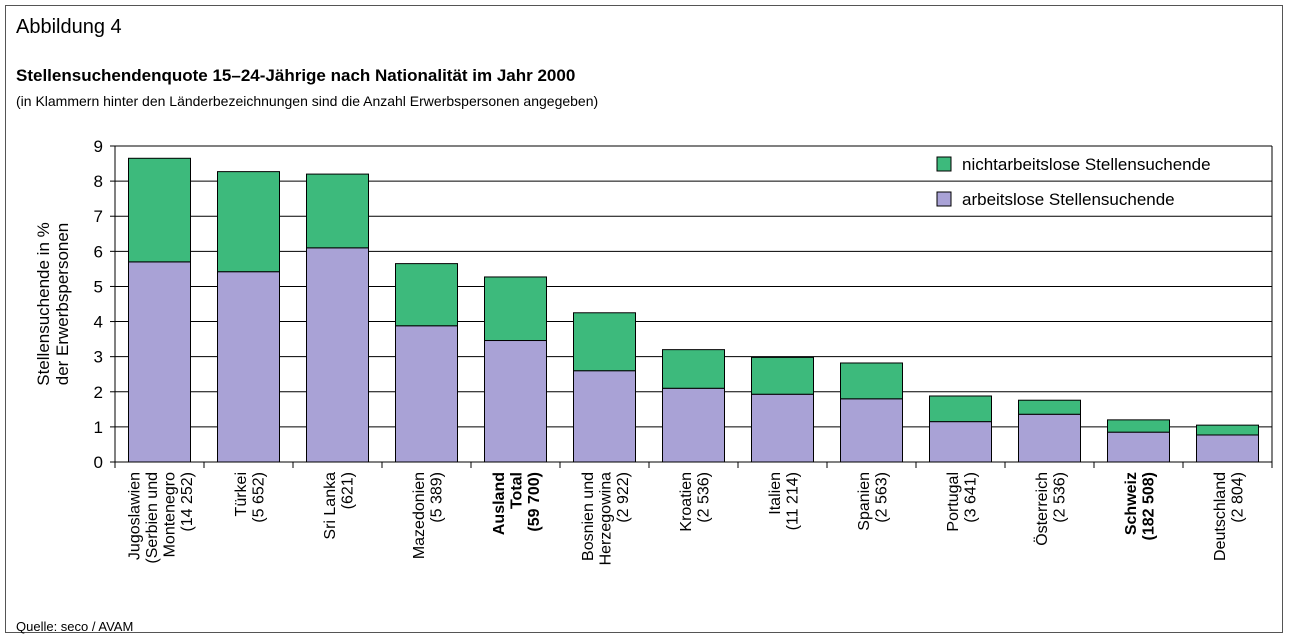 This screenshot has width=1289, height=639. Describe the element at coordinates (1086, 164) in the screenshot. I see `legend-label: nichtarbeitslose Stellensuchende` at that location.